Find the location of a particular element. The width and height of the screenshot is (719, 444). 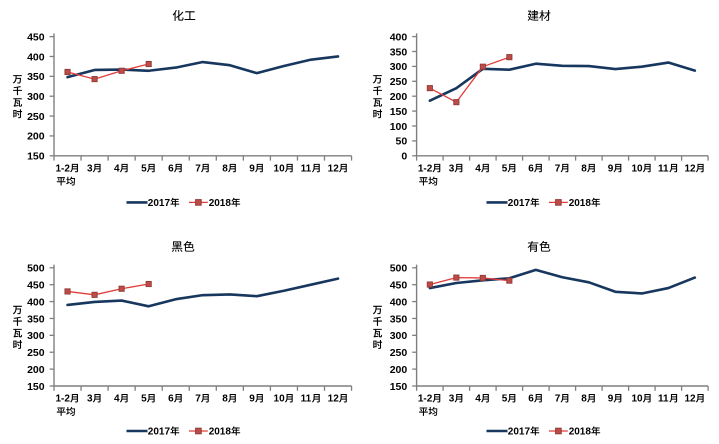

svg-text: 50 is located at coordinates (402, 142).